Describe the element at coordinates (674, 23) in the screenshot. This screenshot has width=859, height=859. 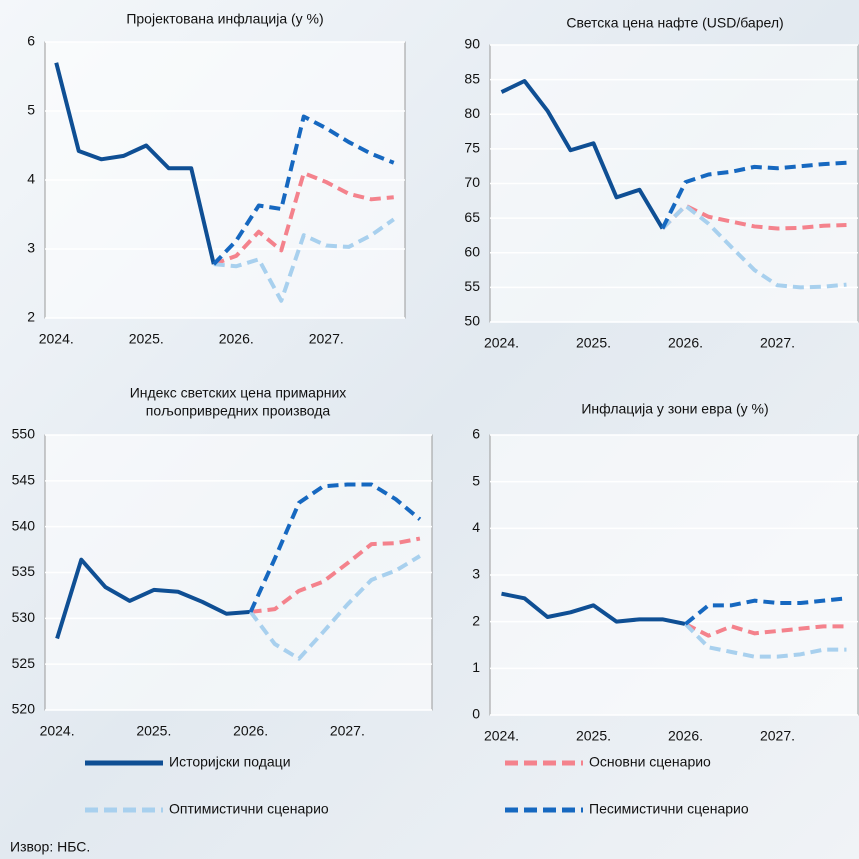
I see `chart-title: Светска цена нафте (USD/барел)` at that location.